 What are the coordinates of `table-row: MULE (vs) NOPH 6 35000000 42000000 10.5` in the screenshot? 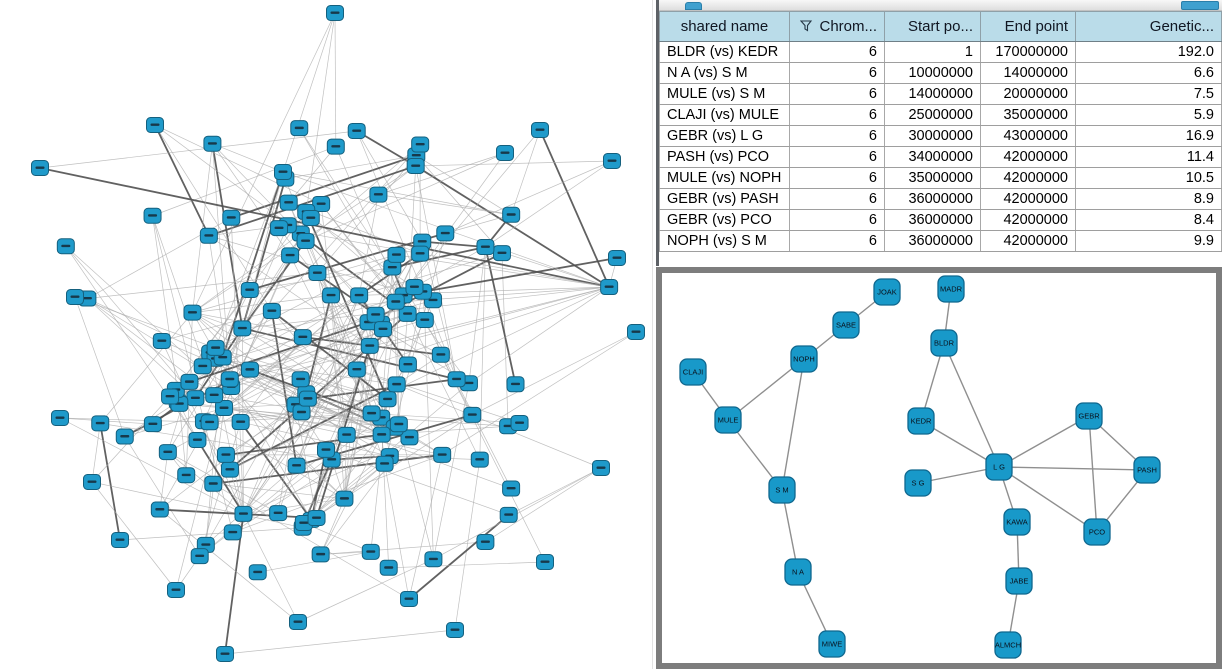 It's located at (940, 178).